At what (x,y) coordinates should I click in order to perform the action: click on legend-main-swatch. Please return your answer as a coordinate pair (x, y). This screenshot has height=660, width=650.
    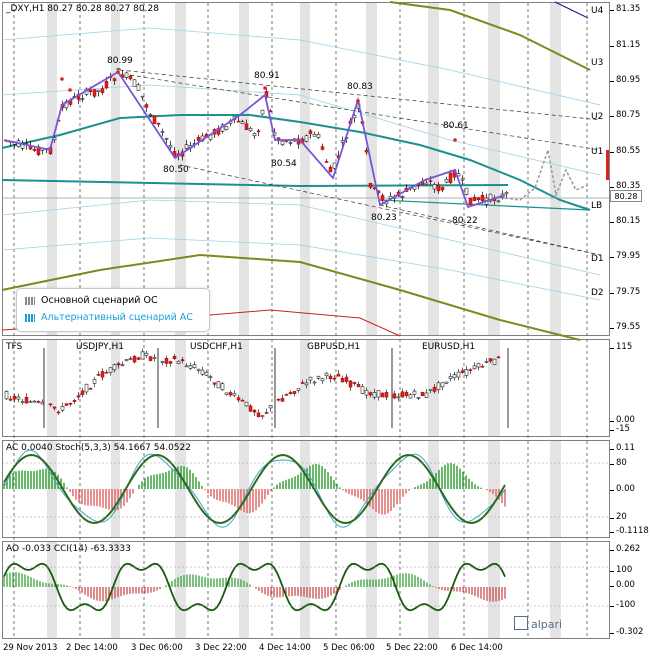
    Looking at the image, I should click on (30, 300).